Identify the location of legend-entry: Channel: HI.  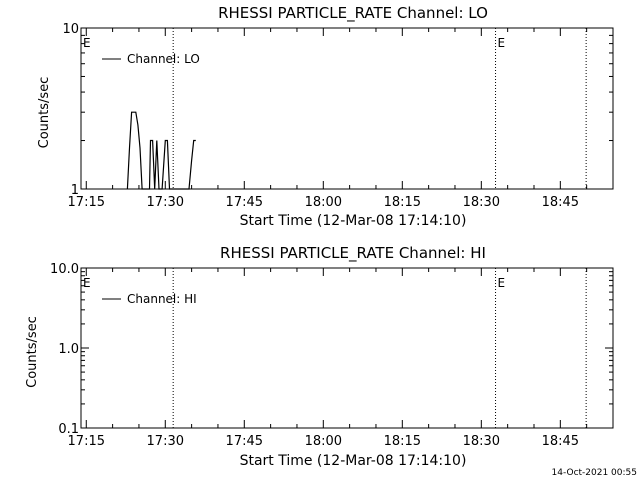
(162, 299).